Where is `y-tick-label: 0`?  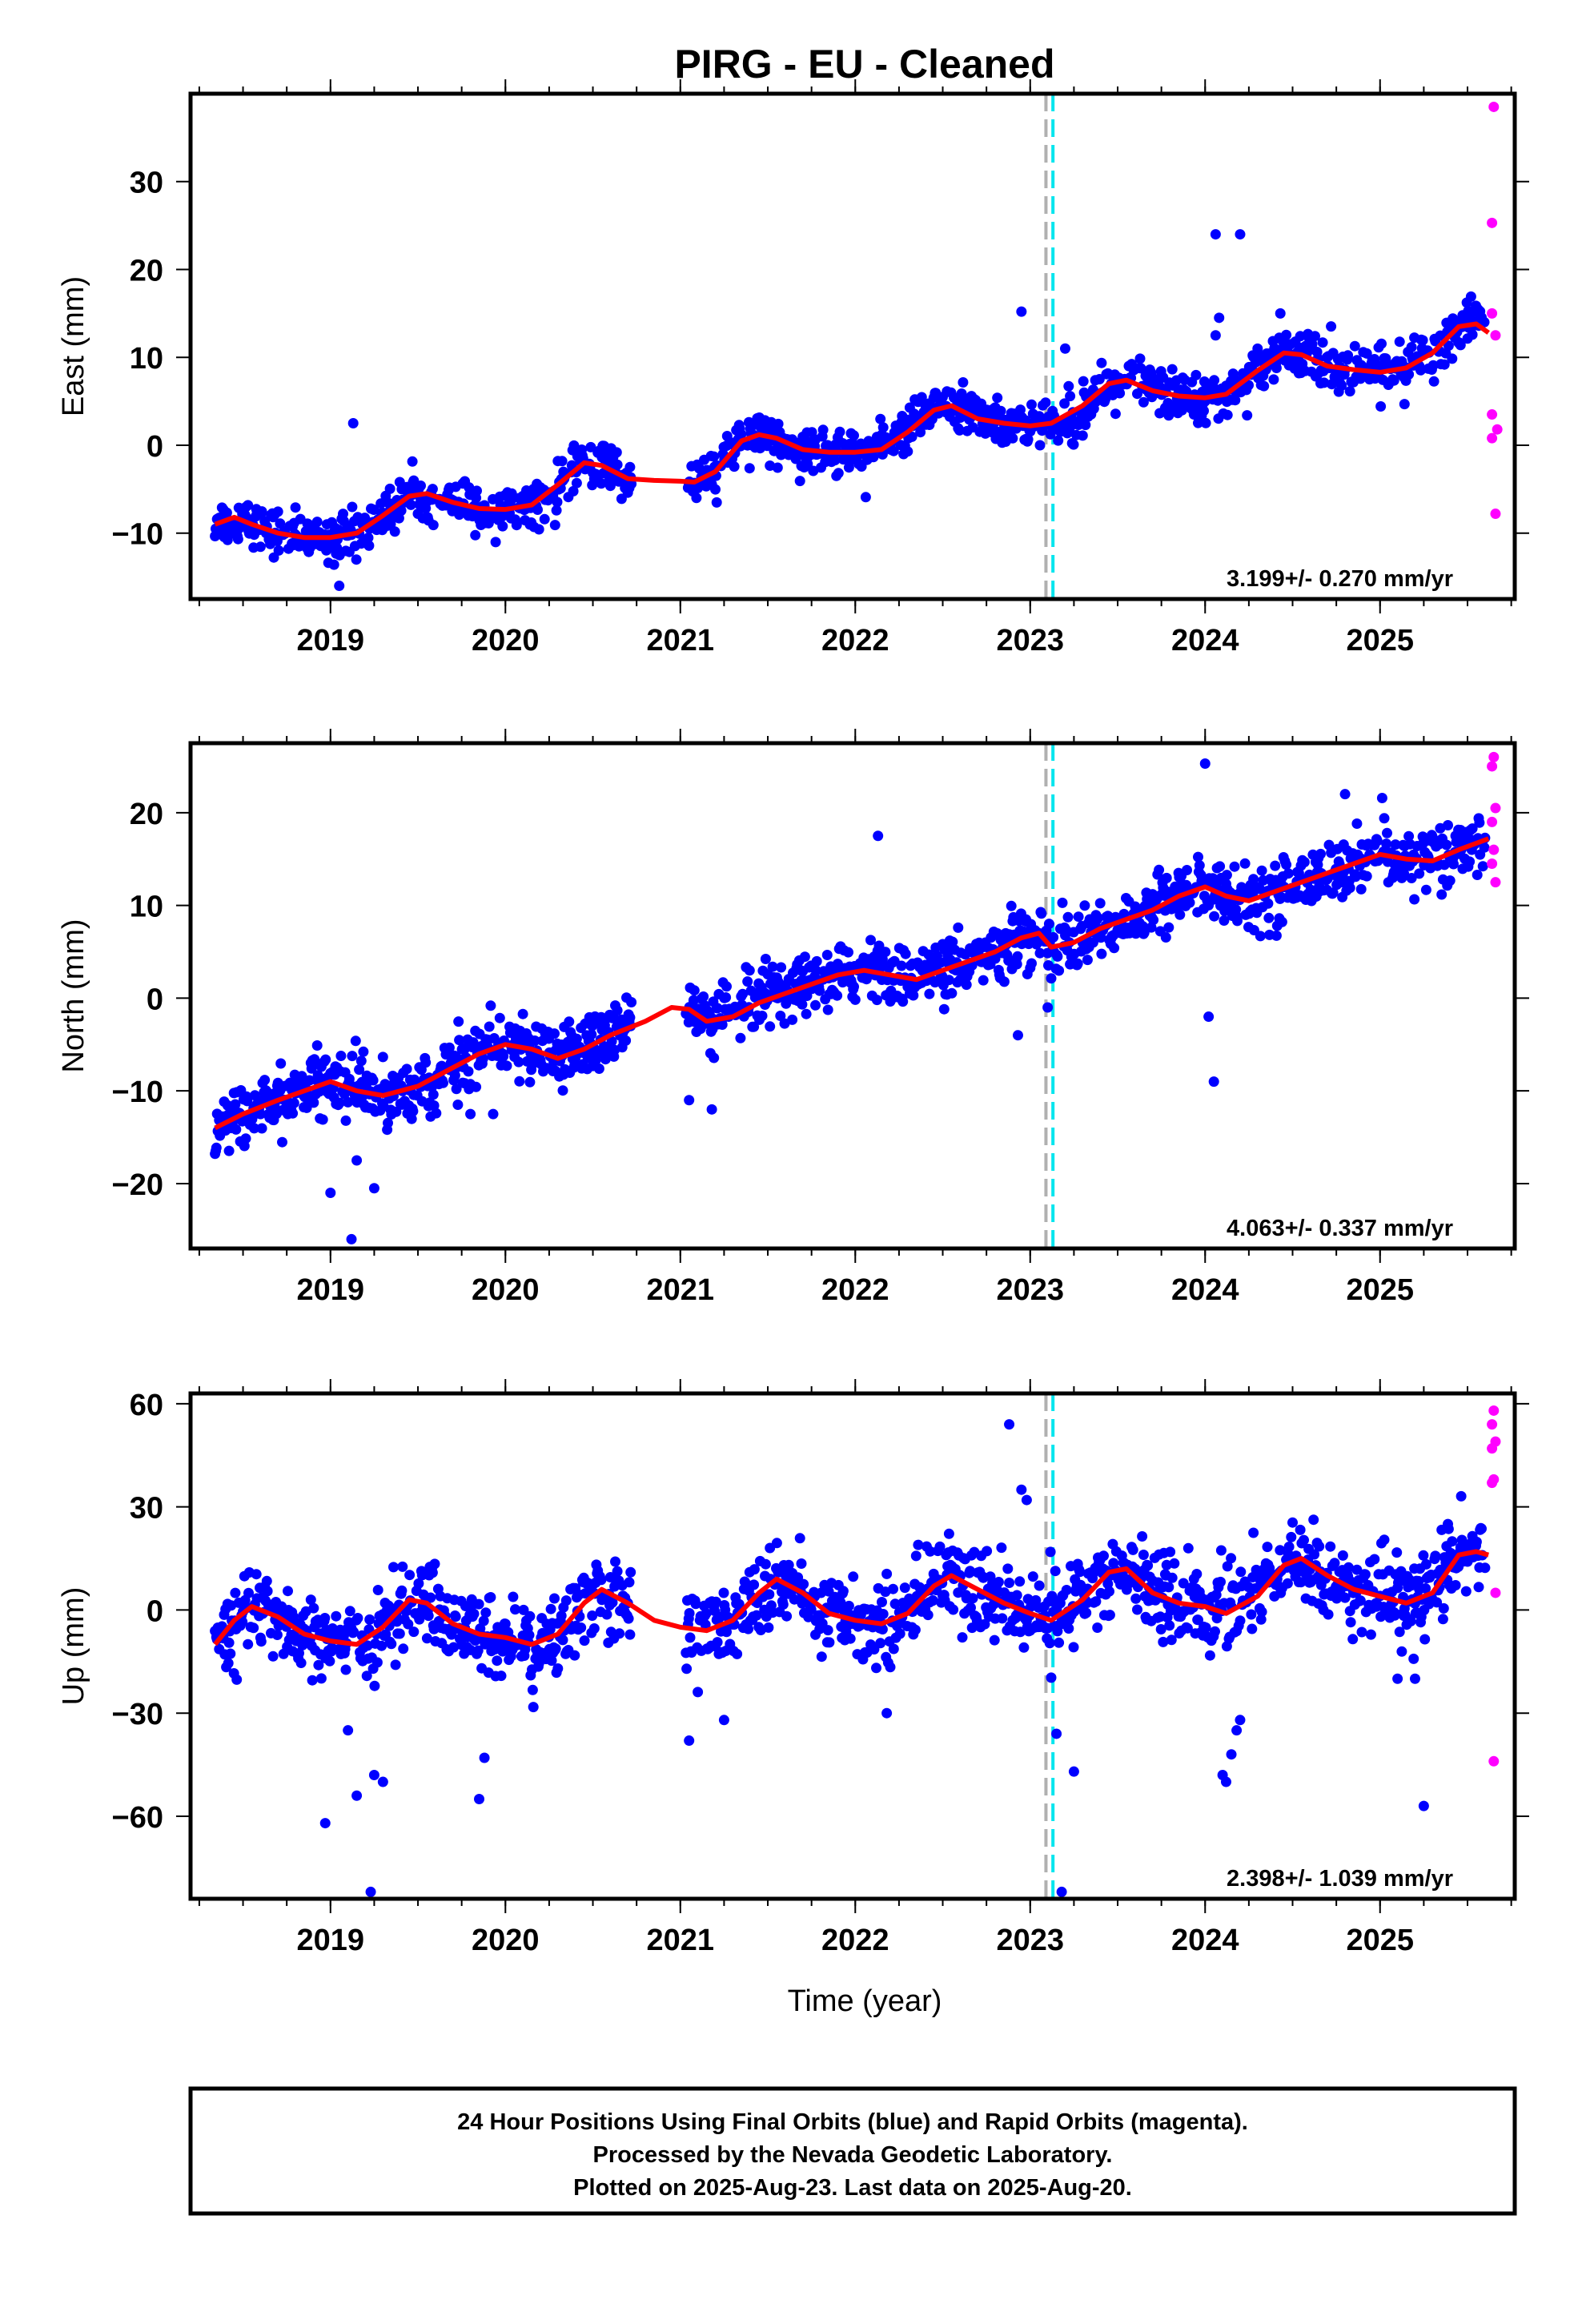
y-tick-label: 0 is located at coordinates (155, 1000).